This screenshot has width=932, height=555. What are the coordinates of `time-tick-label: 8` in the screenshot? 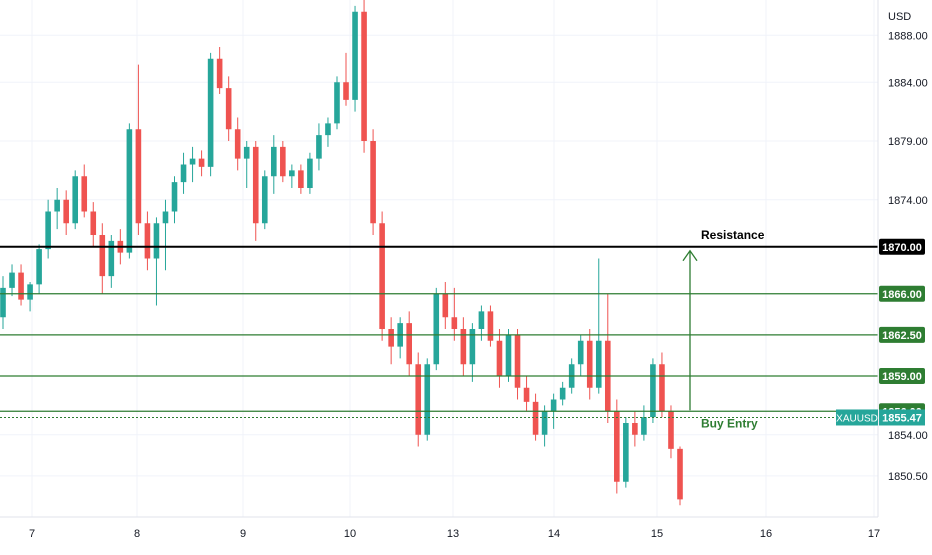 It's located at (137, 534).